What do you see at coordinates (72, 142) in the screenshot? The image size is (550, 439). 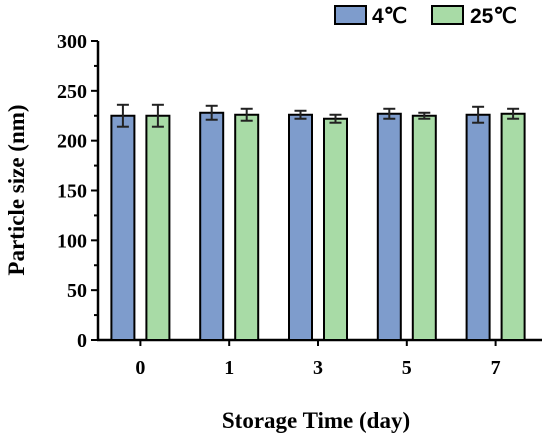 I see `y-tick-label: 200` at bounding box center [72, 142].